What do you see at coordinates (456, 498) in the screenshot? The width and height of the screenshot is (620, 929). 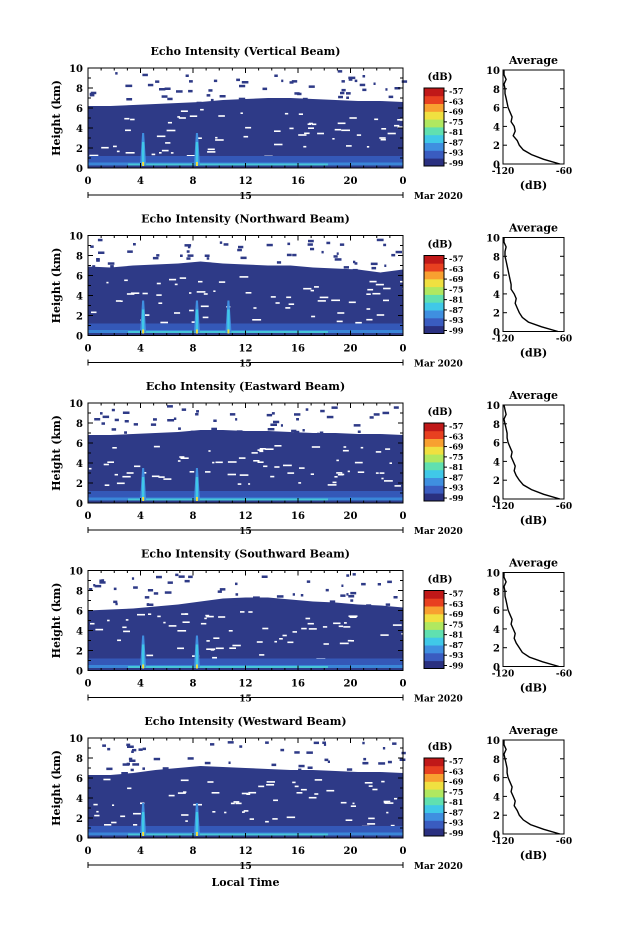 I see `colorbar-tick-label: -99` at bounding box center [456, 498].